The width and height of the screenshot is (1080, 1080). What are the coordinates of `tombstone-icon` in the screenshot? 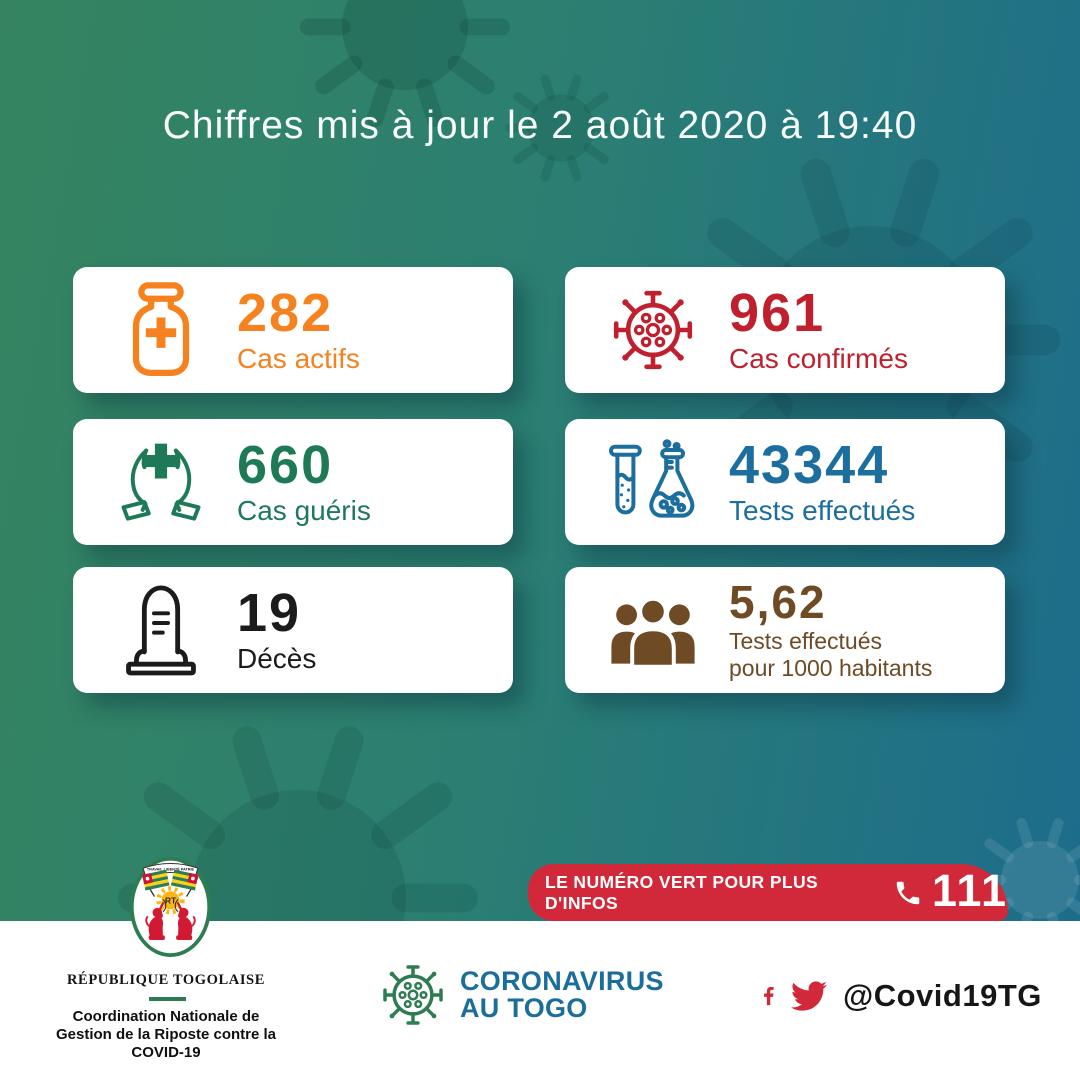 It's located at (161, 630).